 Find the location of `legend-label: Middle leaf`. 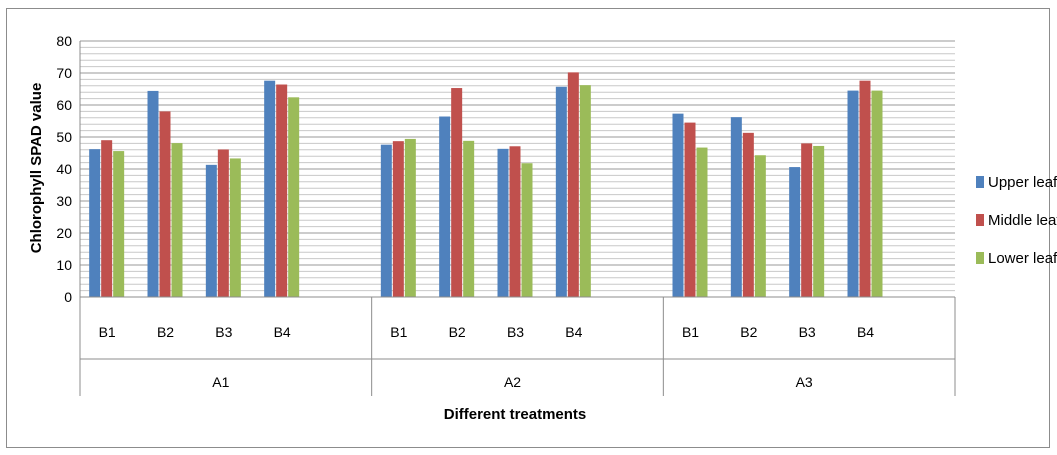

legend-label: Middle leaf is located at coordinates (1022, 220).